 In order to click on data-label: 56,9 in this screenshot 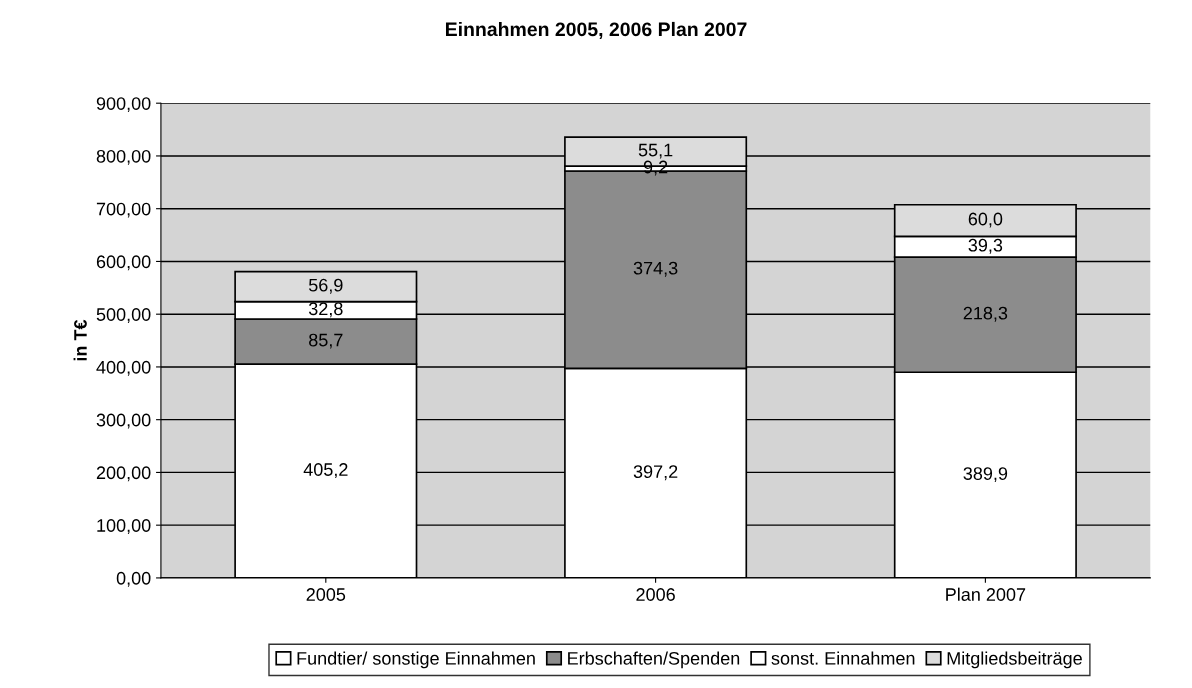, I will do `click(325, 286)`.